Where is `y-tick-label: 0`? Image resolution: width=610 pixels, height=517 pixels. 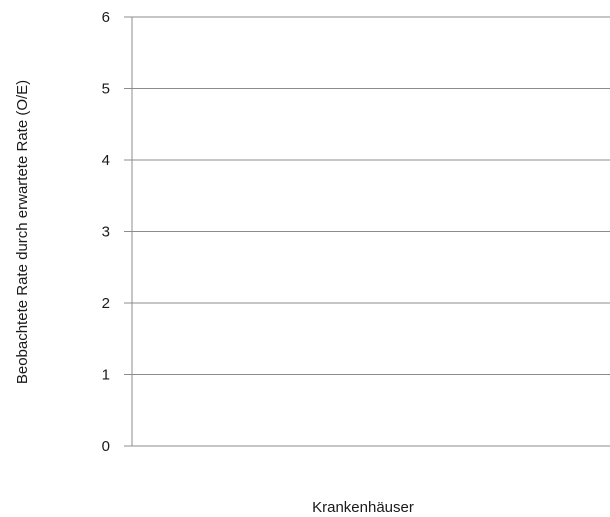 y-tick-label: 0 is located at coordinates (106, 446).